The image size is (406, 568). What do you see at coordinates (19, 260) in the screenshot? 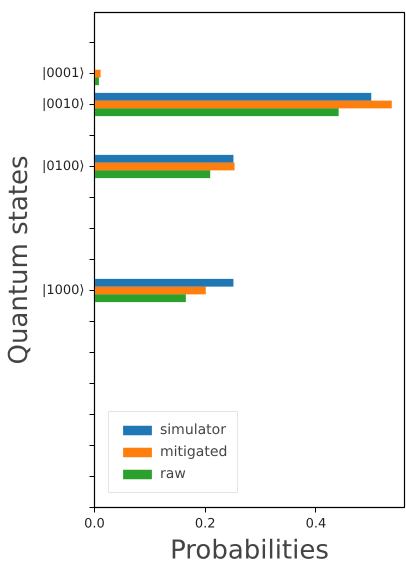
I see `y-axis-title: Quantum states` at bounding box center [19, 260].